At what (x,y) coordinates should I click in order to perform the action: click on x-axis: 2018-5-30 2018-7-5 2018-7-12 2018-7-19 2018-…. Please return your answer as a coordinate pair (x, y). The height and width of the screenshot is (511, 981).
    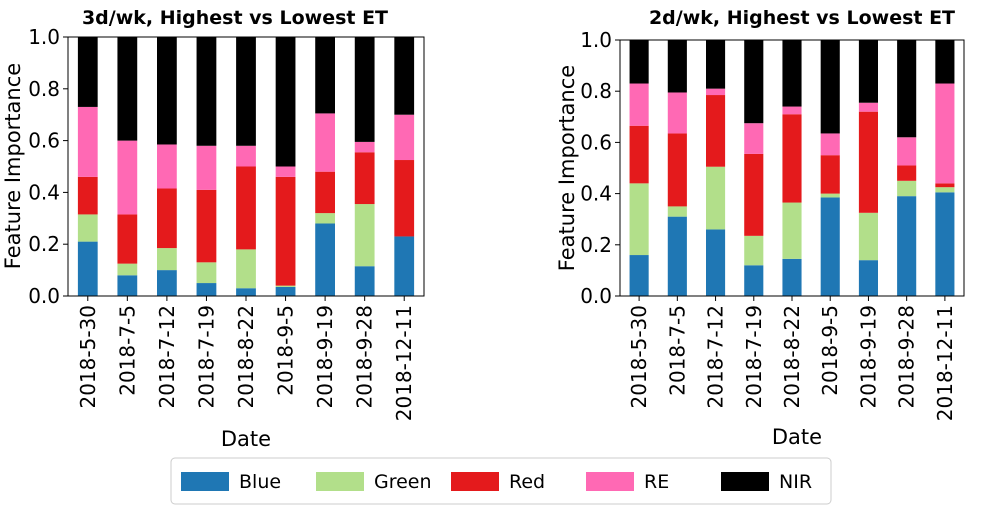
    Looking at the image, I should click on (246, 358).